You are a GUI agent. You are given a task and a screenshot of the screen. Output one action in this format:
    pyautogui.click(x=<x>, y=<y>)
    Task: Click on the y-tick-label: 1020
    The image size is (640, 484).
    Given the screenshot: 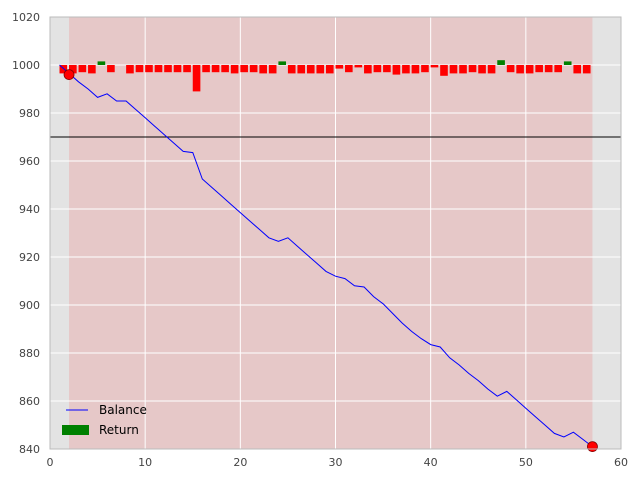 What is the action you would take?
    pyautogui.click(x=26, y=17)
    